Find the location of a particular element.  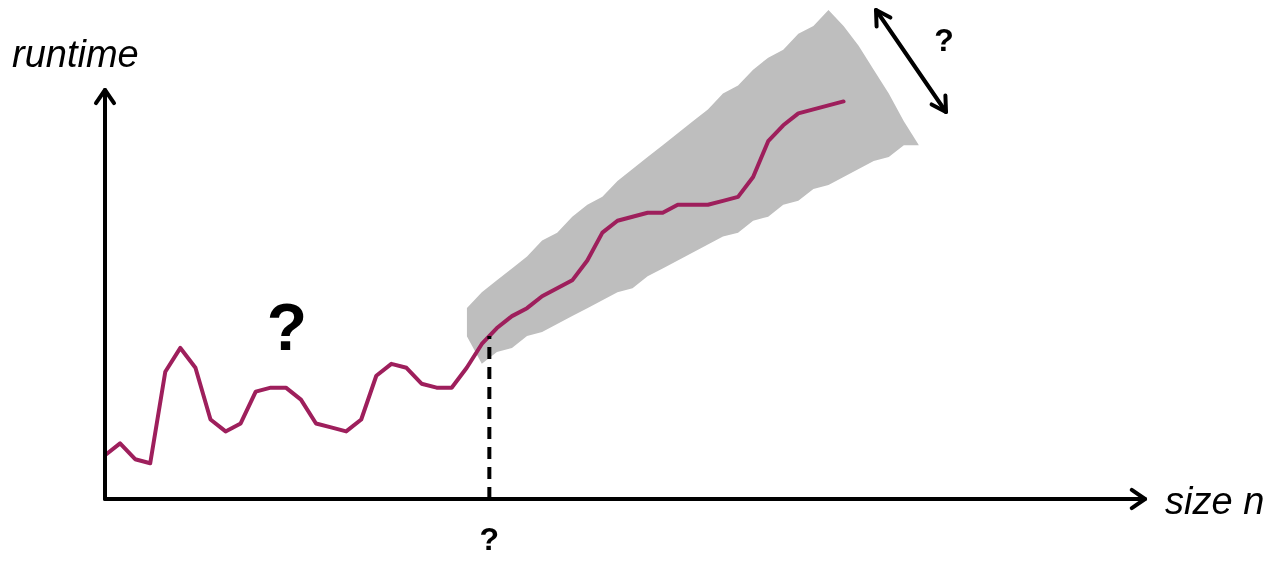

y-axis-title: runtime is located at coordinates (75, 53).